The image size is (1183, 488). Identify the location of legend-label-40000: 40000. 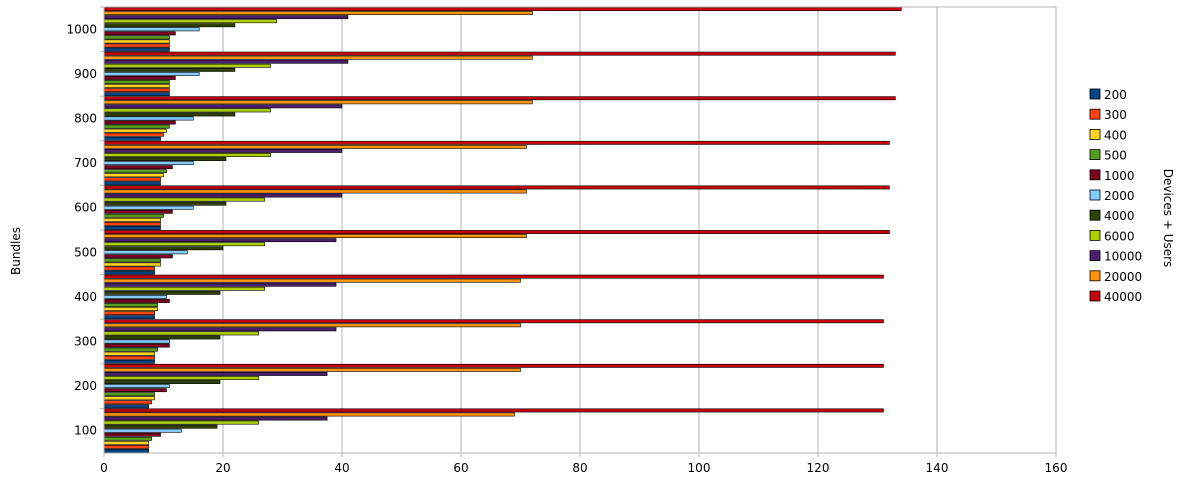
(1123, 297).